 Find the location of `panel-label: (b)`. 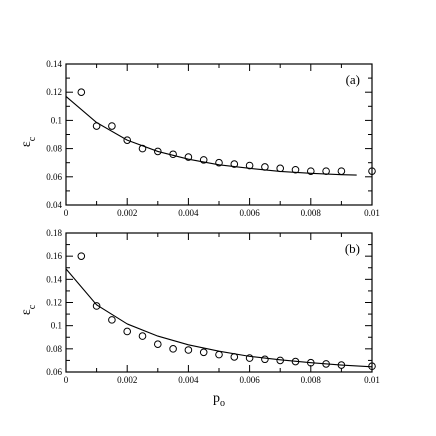

panel-label: (b) is located at coordinates (352, 248).